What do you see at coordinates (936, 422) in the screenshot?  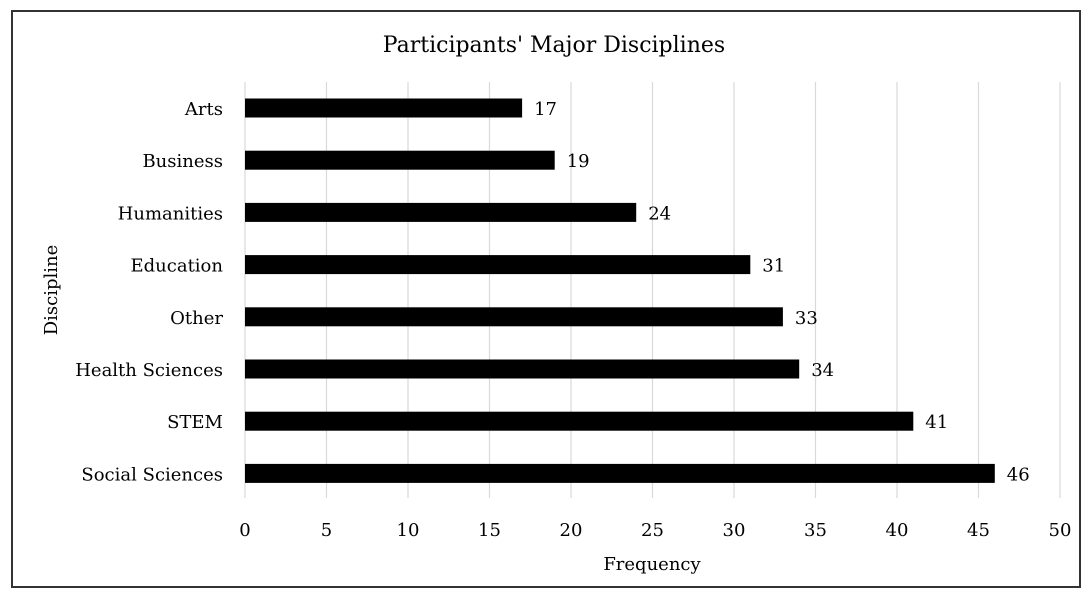 I see `data-label: 41` at bounding box center [936, 422].